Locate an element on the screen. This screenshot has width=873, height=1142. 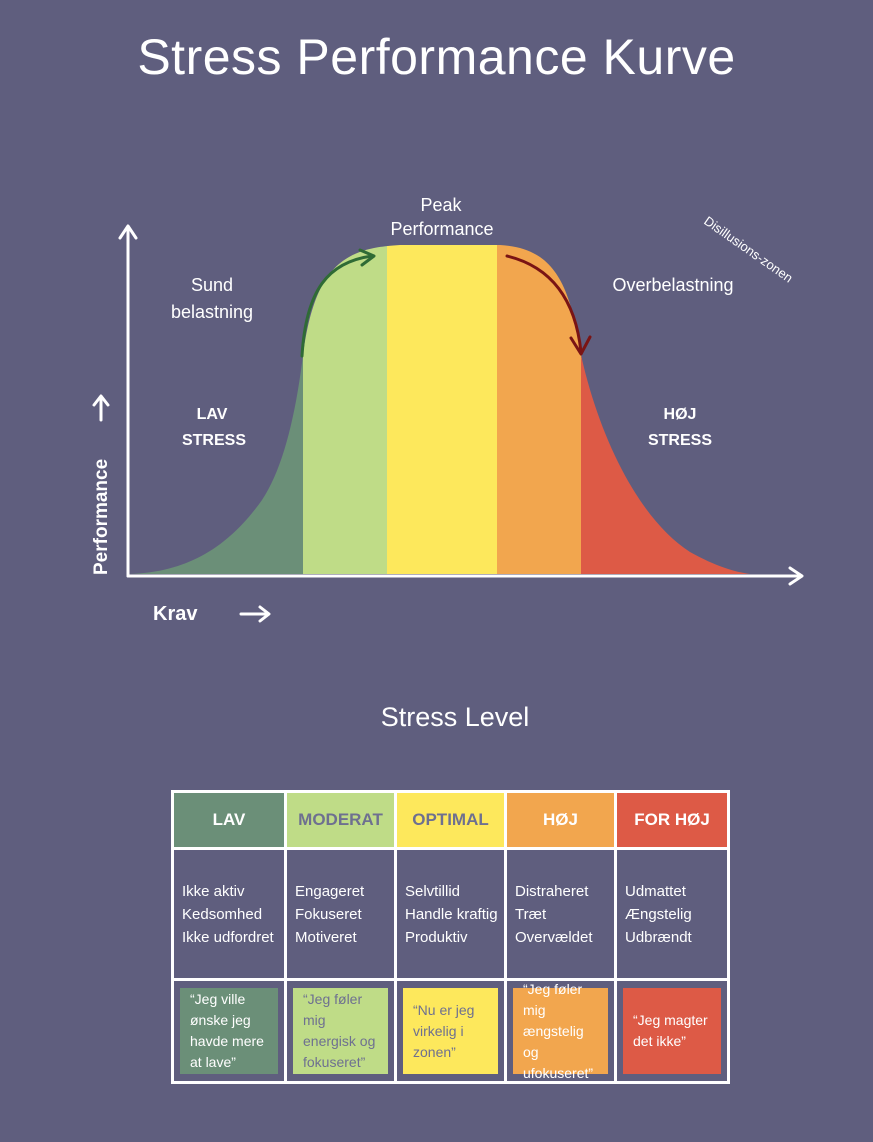
overload-label: Overbelastning is located at coordinates (672, 285).